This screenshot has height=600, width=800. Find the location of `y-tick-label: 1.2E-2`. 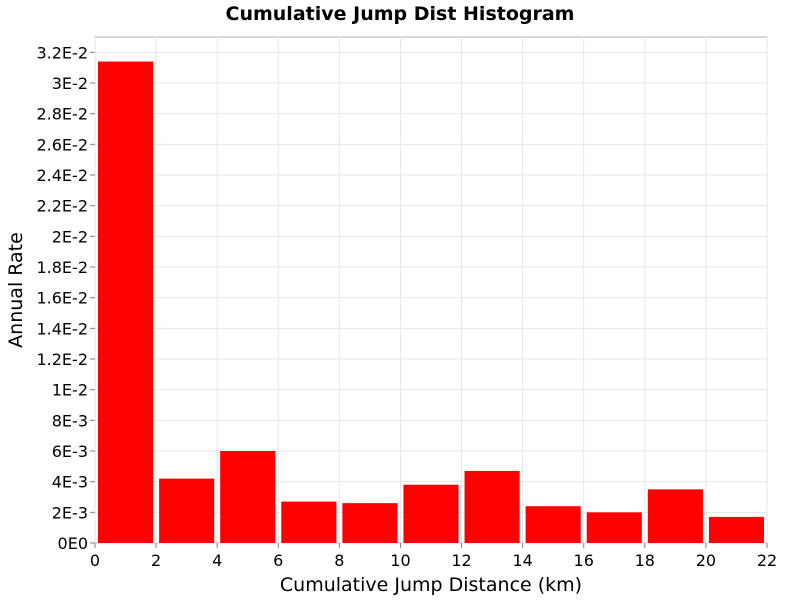

y-tick-label: 1.2E-2 is located at coordinates (62, 359).